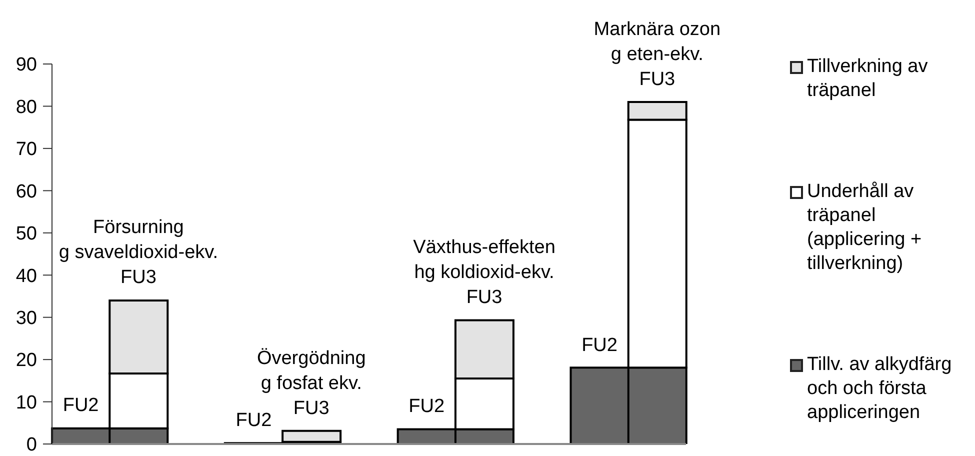  Describe the element at coordinates (880, 389) in the screenshot. I see `legend-label: Tillv. av alkydfärg och och första appliceringen` at that location.